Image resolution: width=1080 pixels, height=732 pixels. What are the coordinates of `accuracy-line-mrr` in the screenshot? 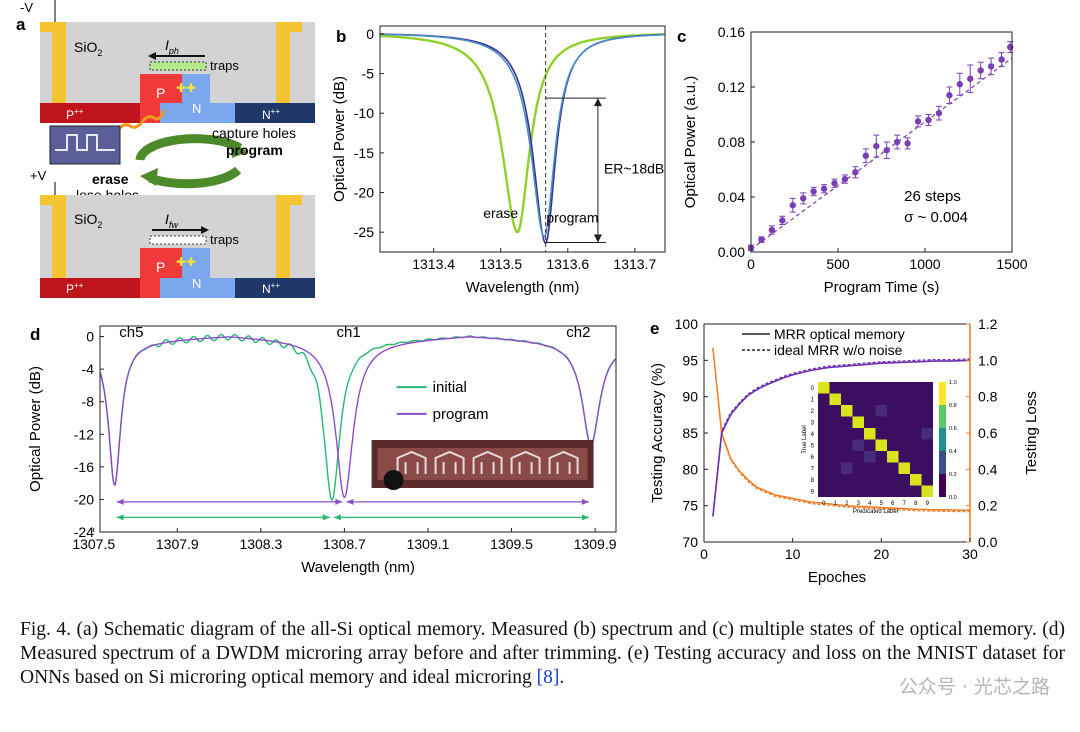 It's located at (841, 438).